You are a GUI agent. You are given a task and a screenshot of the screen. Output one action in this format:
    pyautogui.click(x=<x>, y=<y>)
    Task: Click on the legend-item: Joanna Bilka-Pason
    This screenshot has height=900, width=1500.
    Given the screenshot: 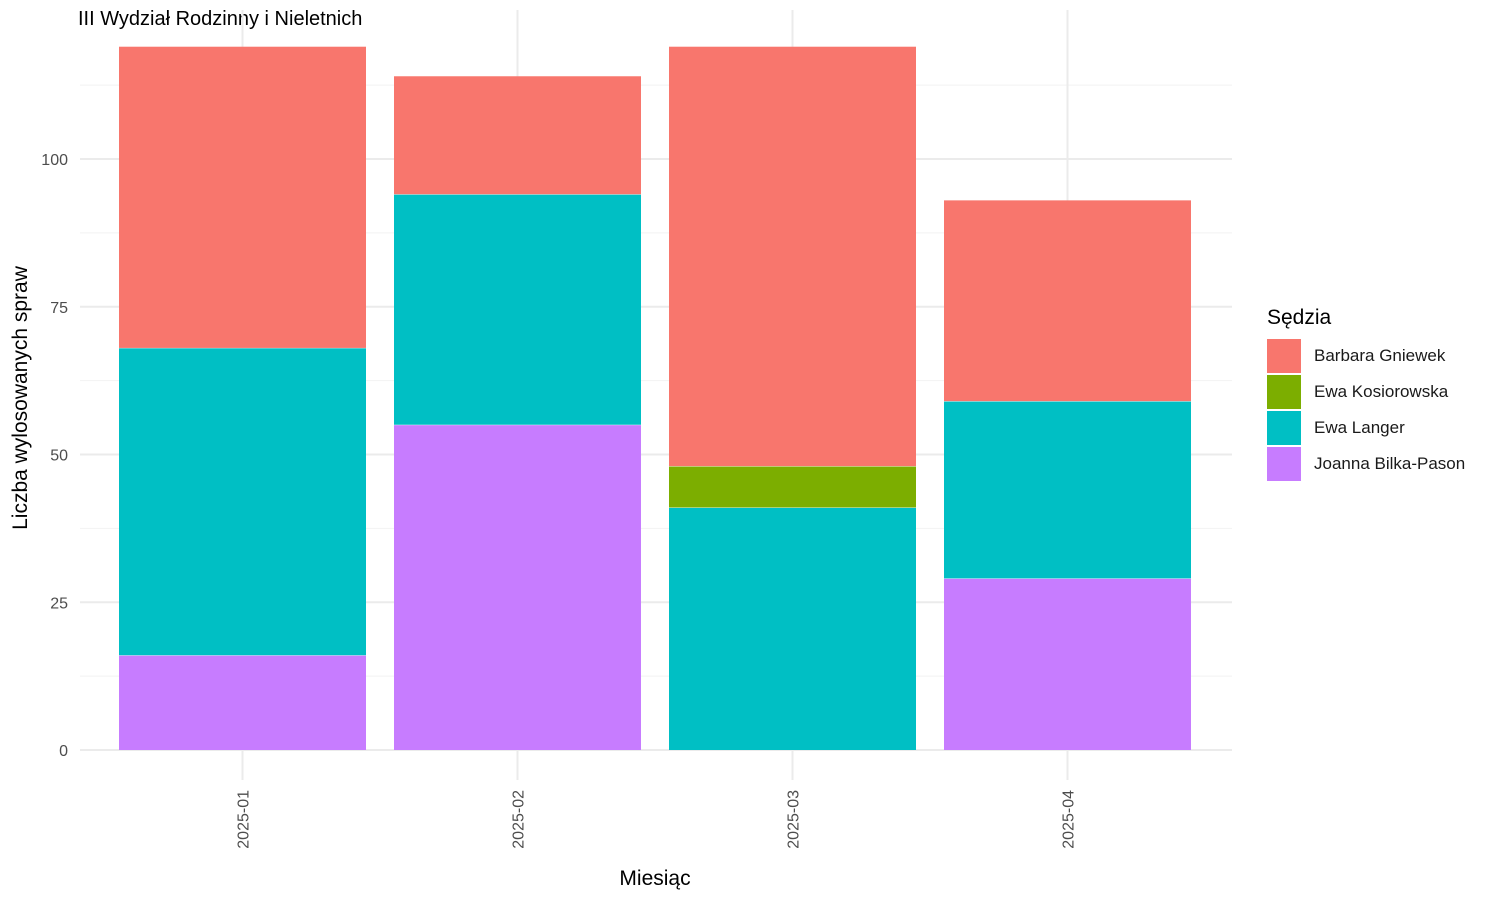 What is the action you would take?
    pyautogui.click(x=1366, y=464)
    